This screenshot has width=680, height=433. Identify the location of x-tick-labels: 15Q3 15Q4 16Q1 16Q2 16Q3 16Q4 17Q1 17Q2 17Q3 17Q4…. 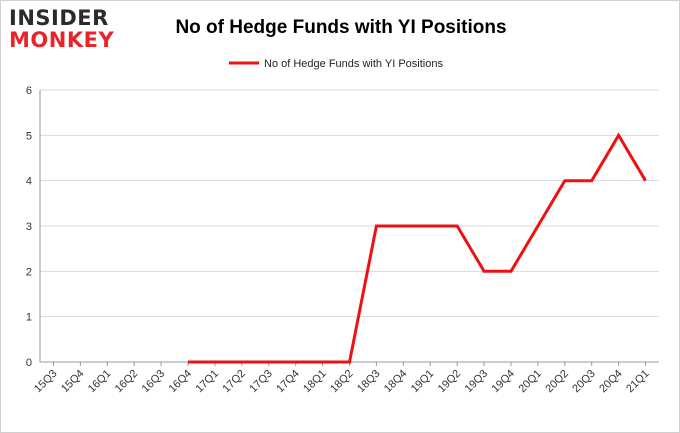
(342, 382).